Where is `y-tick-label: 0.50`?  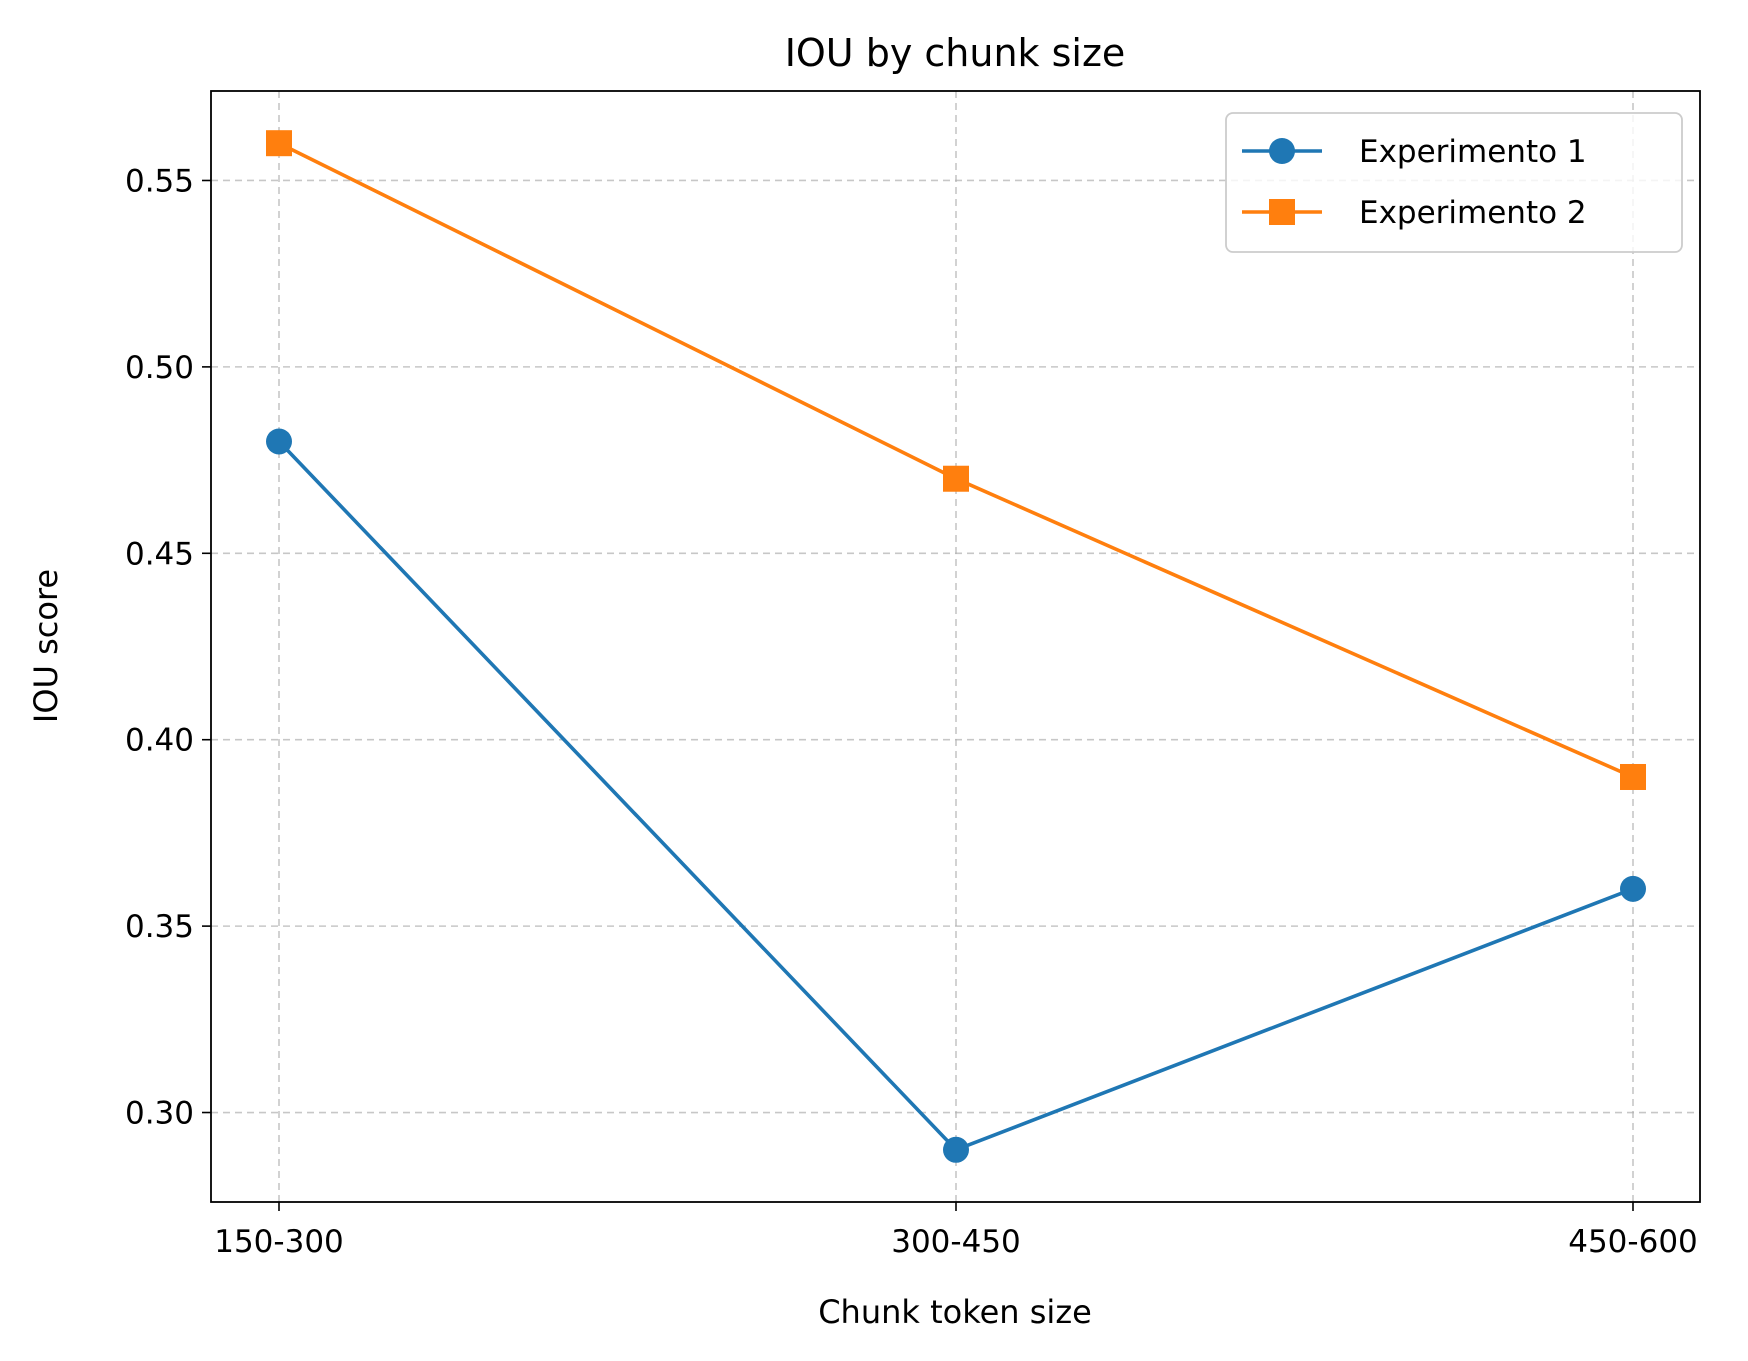 y-tick-label: 0.50 is located at coordinates (159, 368).